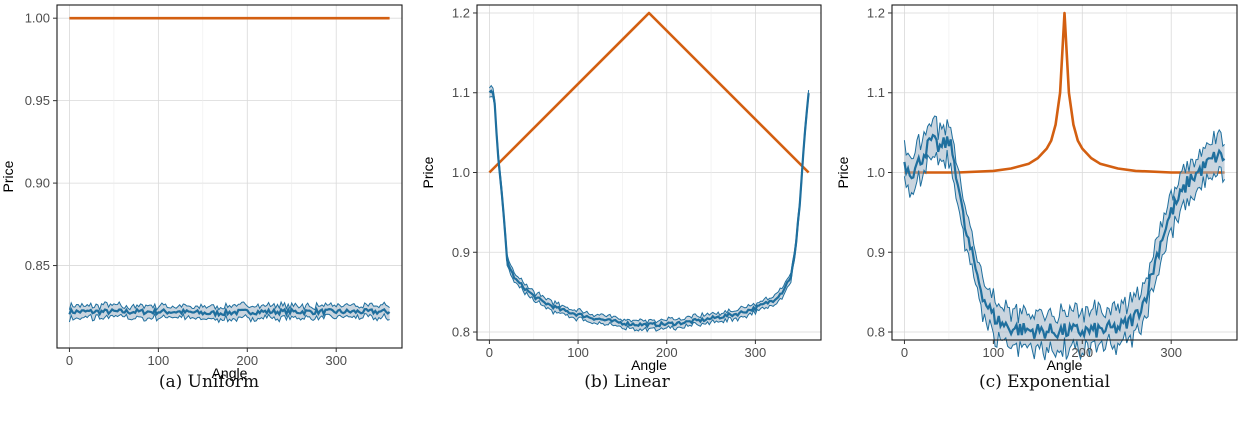 The width and height of the screenshot is (1253, 425). I want to click on chart-caption-exponential: (c) Exponential, so click(1044, 382).